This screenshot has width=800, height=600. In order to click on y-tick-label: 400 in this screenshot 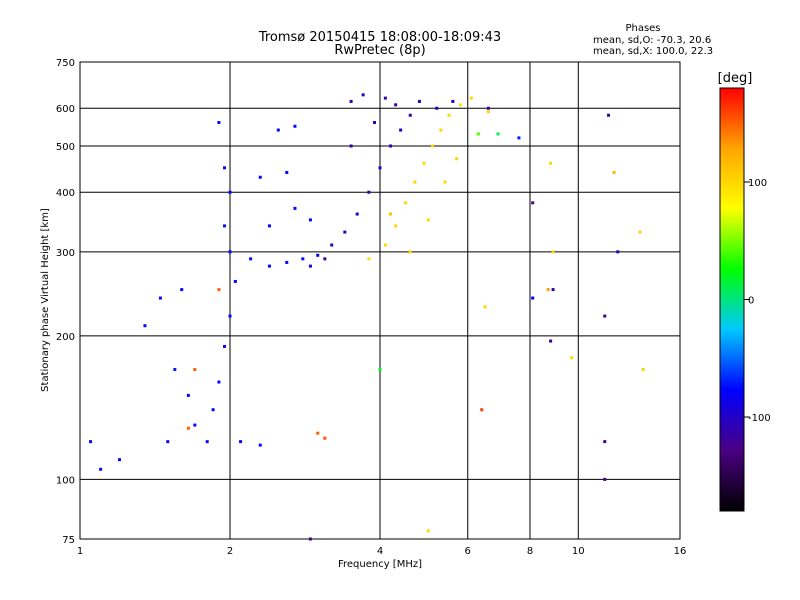, I will do `click(65, 193)`.